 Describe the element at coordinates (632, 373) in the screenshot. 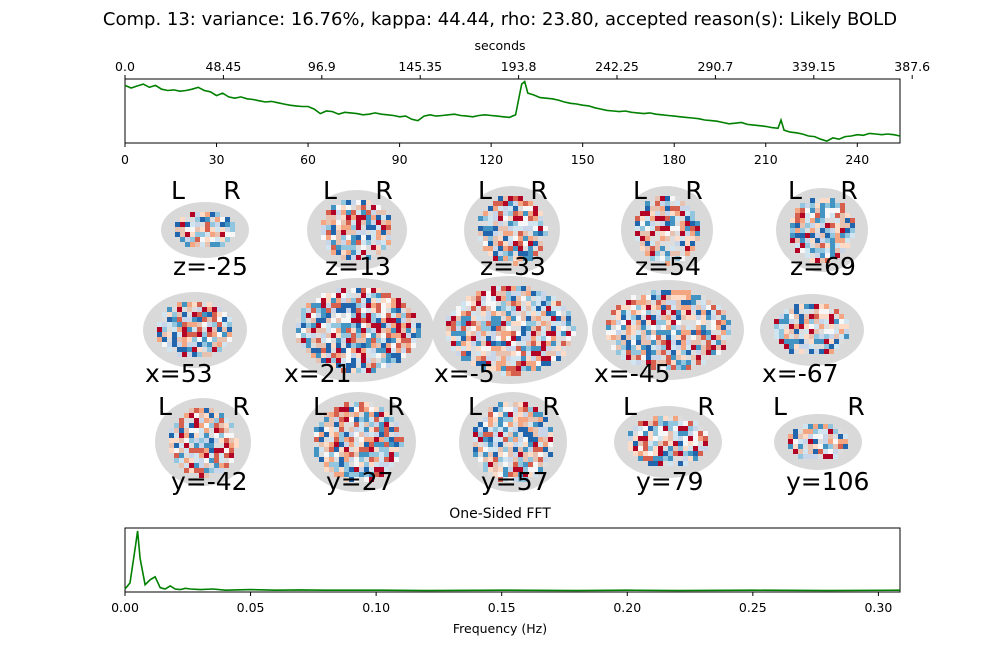

I see `slice-coordinate-label: x=-45` at that location.